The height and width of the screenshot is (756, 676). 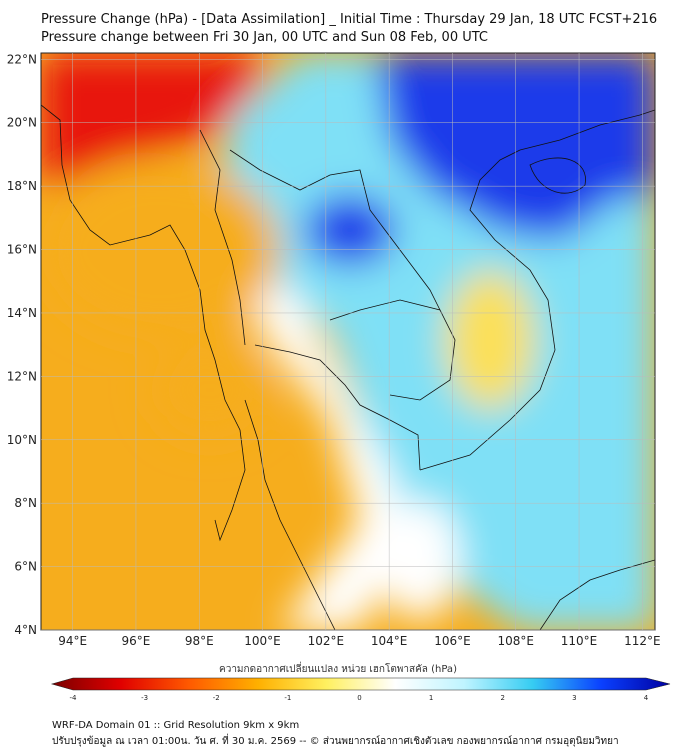 I want to click on coastline-south-china, so click(x=587, y=130).